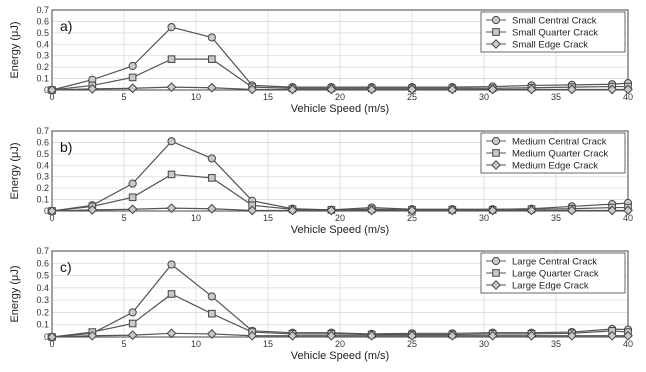 The image size is (646, 372). What do you see at coordinates (268, 218) in the screenshot?
I see `x-tick-label: 15` at bounding box center [268, 218].